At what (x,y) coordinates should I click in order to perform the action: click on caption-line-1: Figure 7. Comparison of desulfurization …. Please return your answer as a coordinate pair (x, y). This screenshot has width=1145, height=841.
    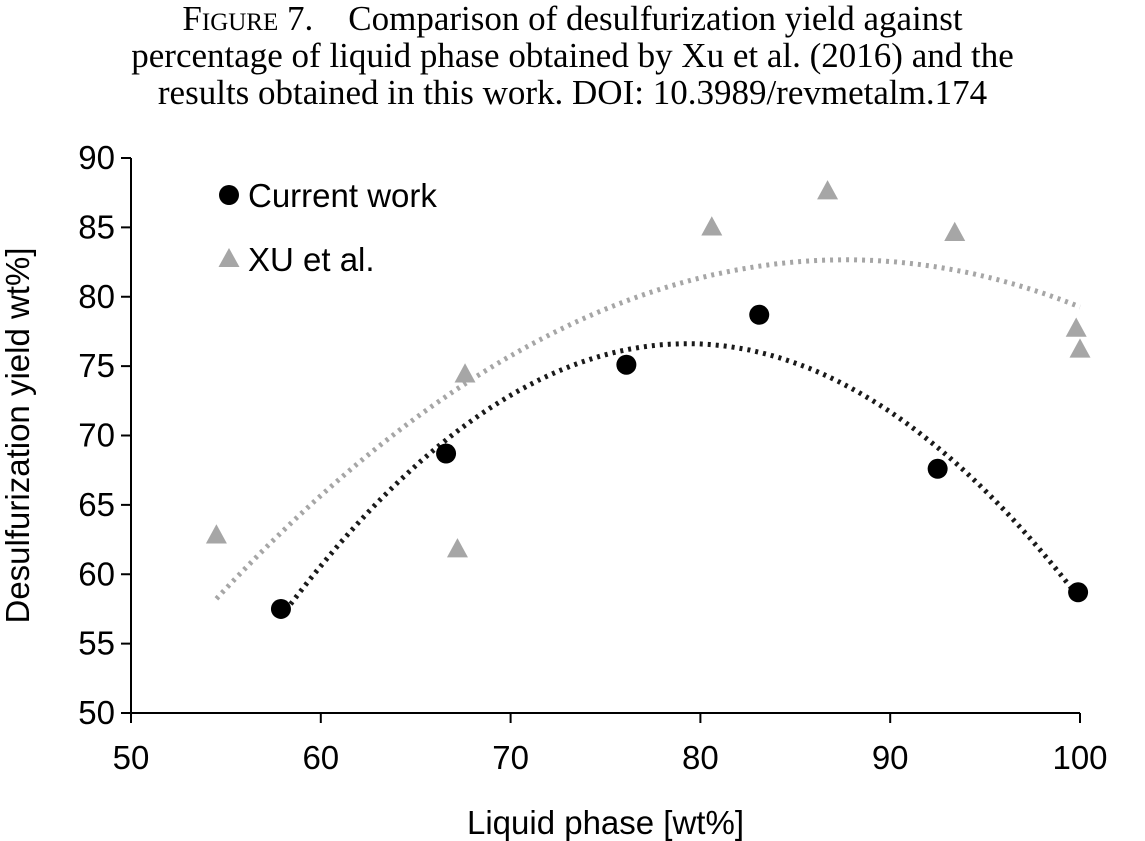
    Looking at the image, I should click on (572, 18).